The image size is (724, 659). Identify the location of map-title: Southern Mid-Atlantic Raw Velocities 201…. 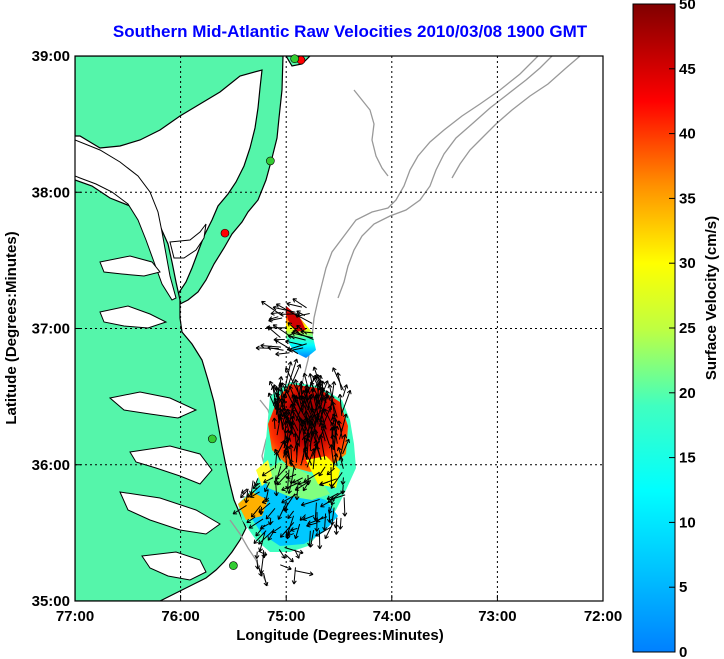
(350, 31).